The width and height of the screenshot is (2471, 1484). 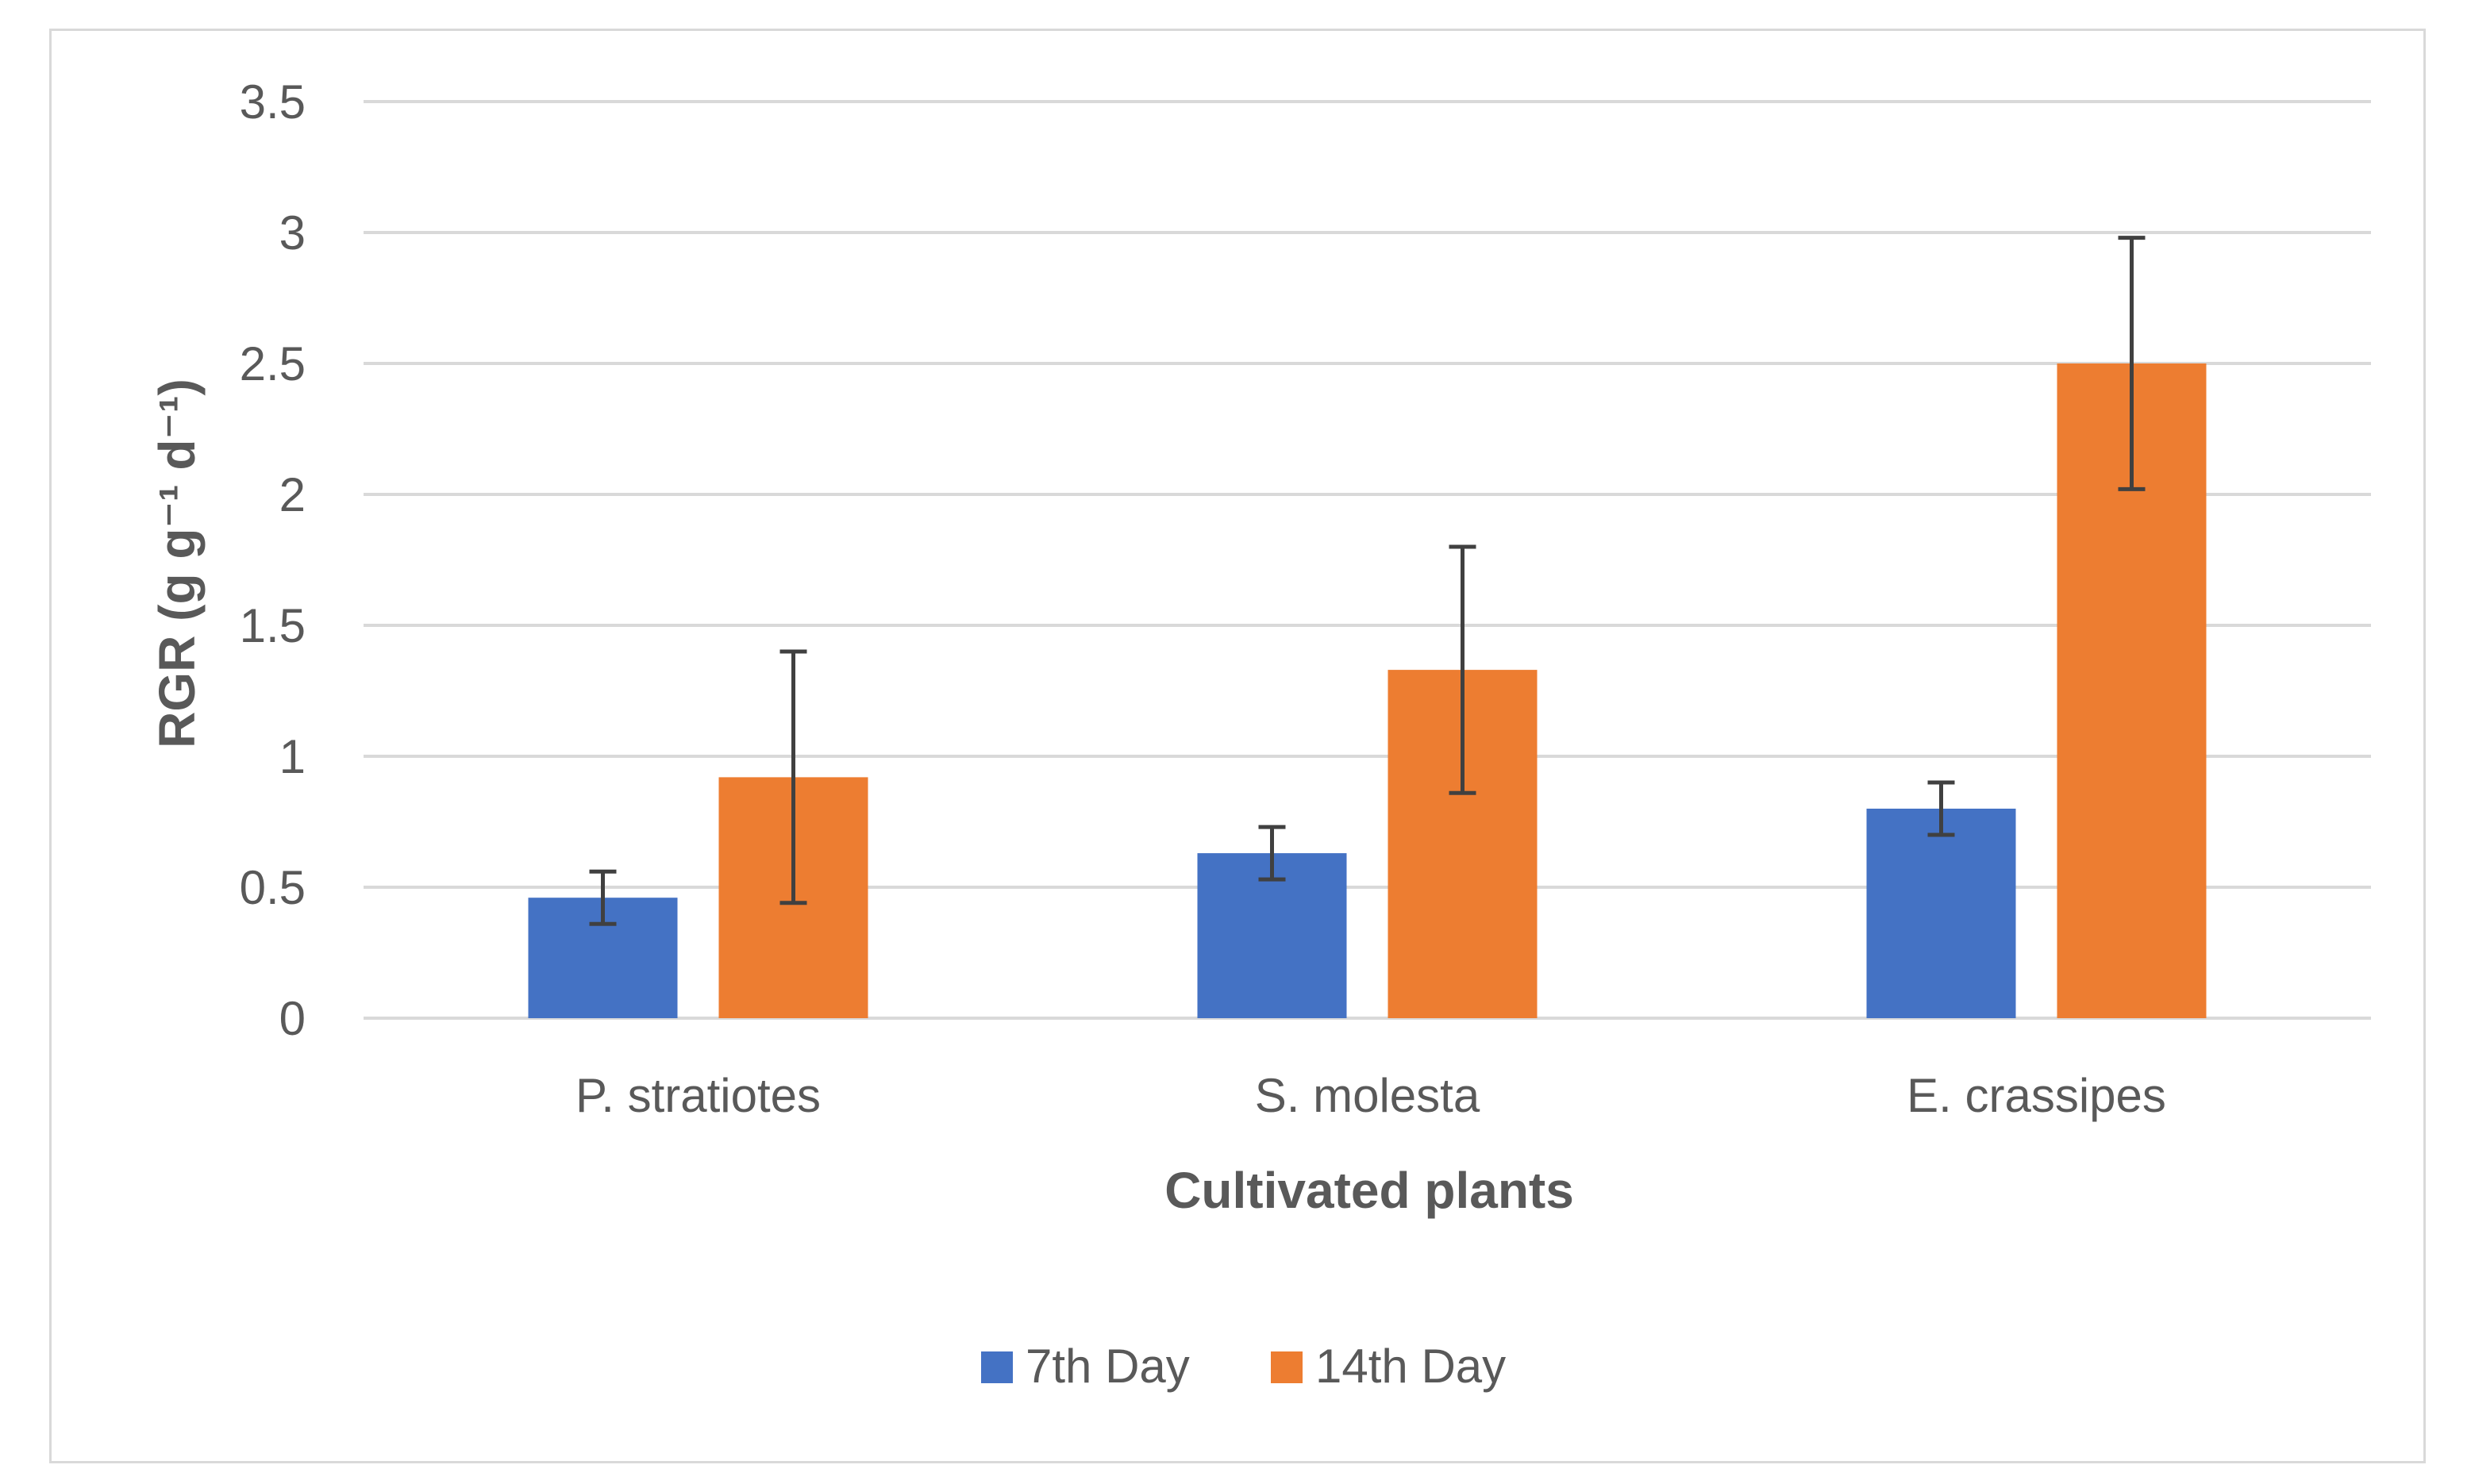 What do you see at coordinates (292, 1018) in the screenshot?
I see `y-tick-label: 0` at bounding box center [292, 1018].